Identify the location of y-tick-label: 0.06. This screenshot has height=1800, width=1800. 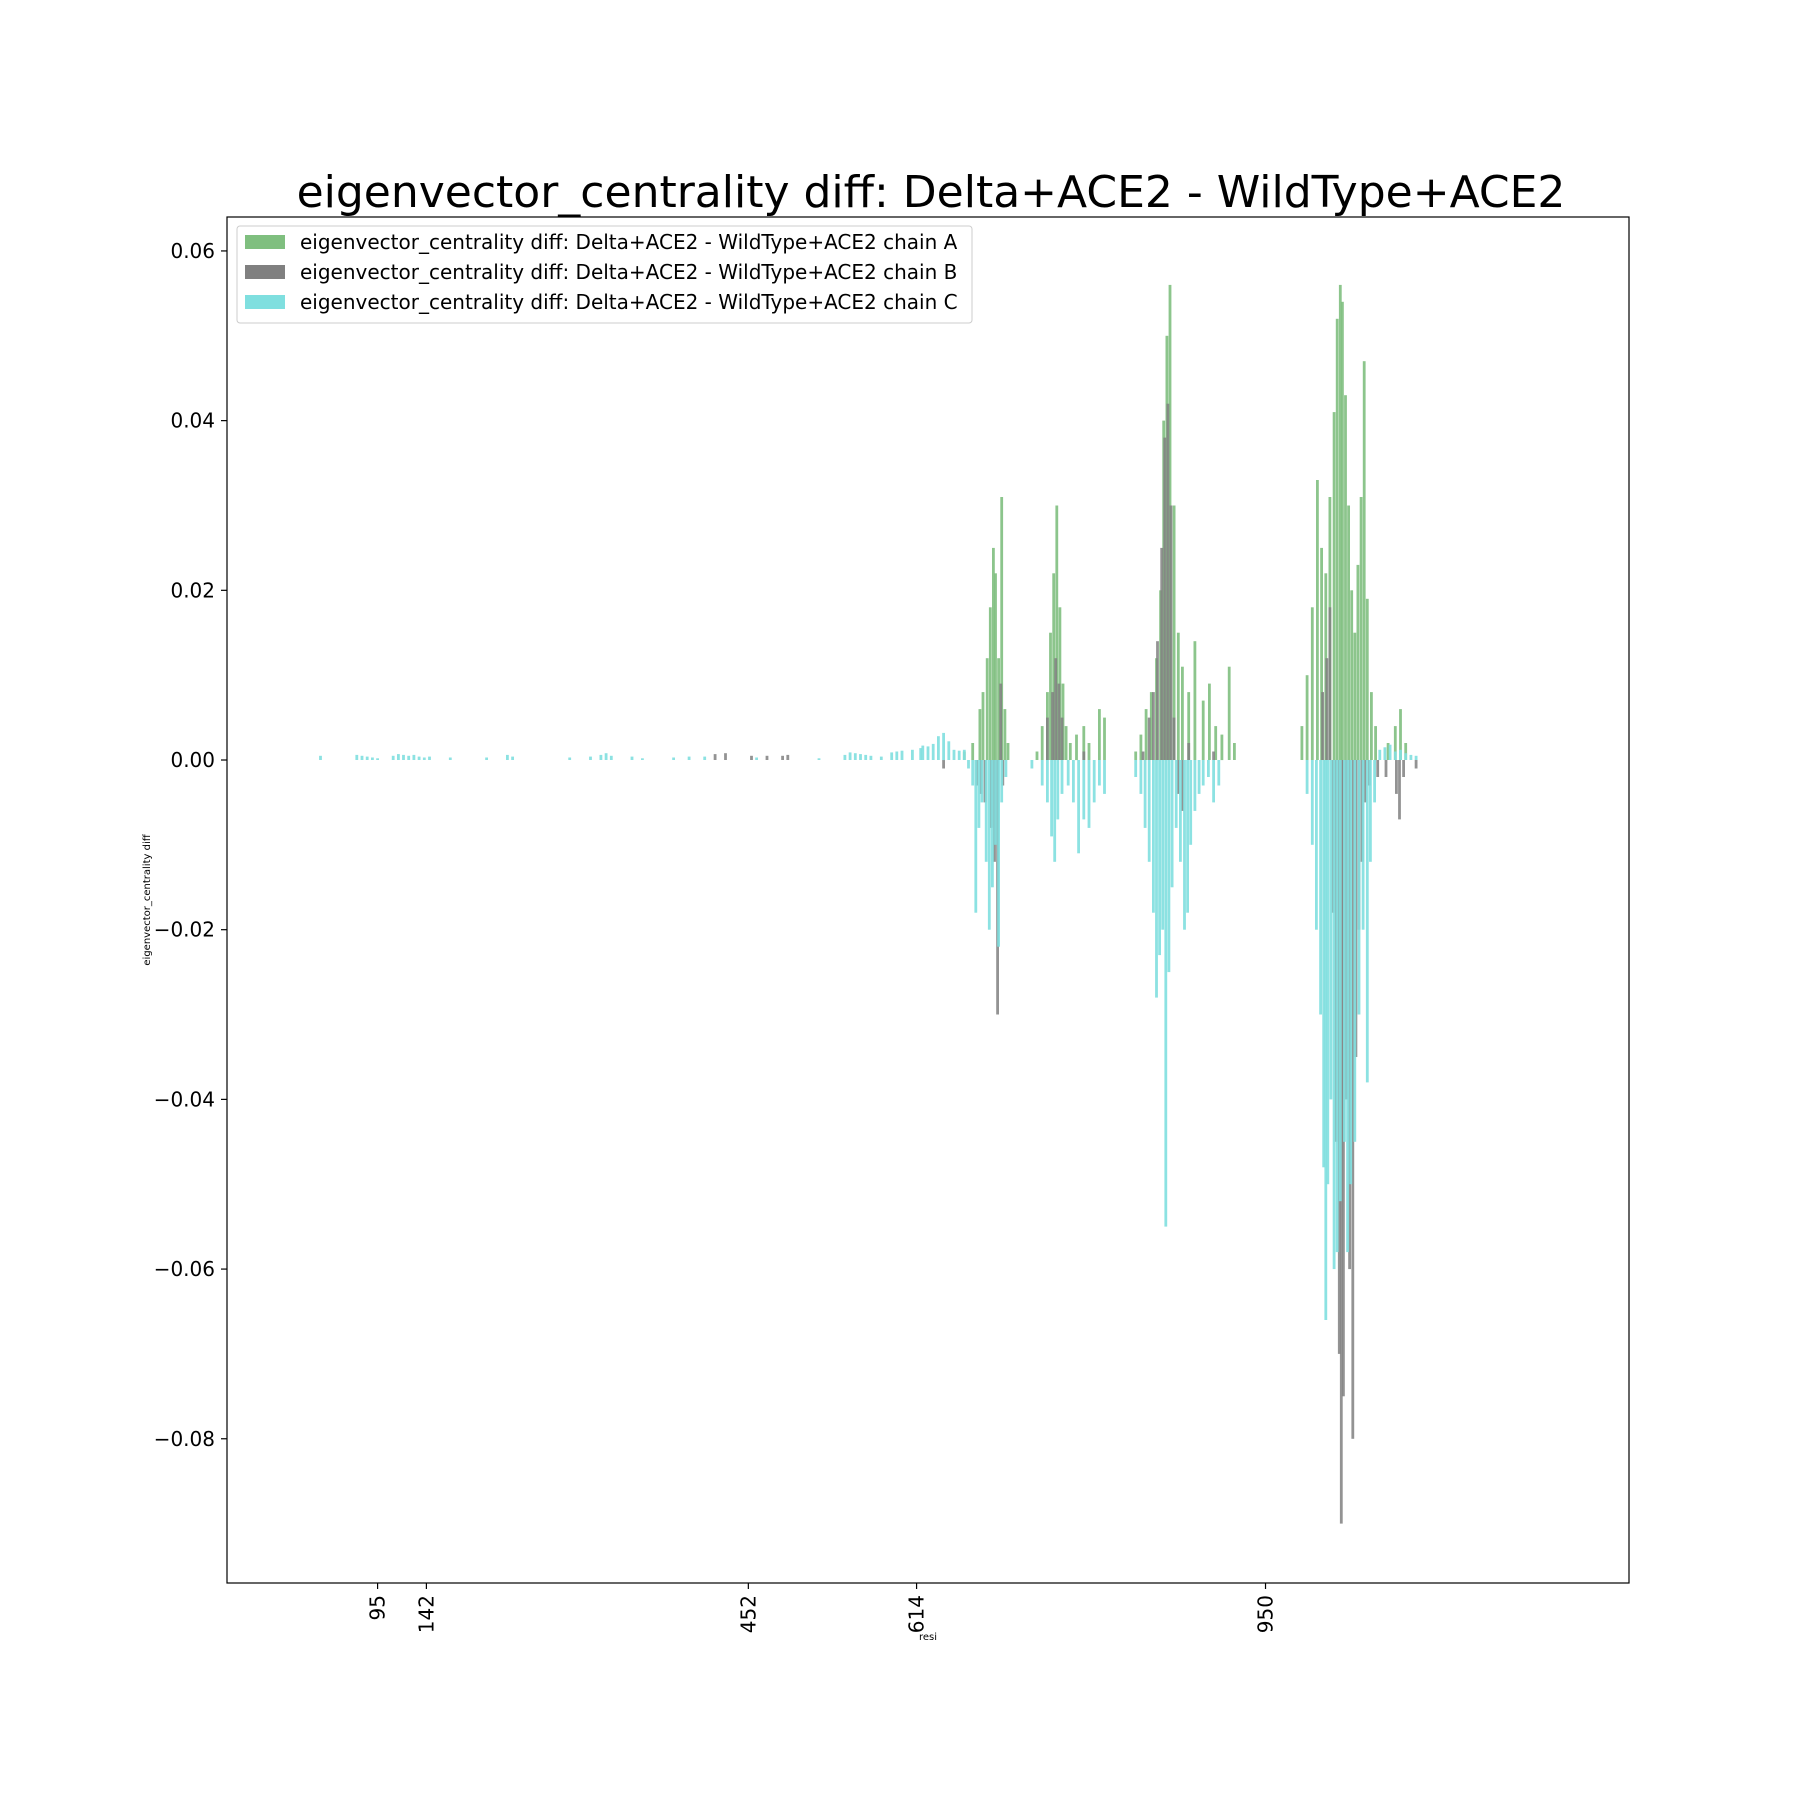
(192, 251).